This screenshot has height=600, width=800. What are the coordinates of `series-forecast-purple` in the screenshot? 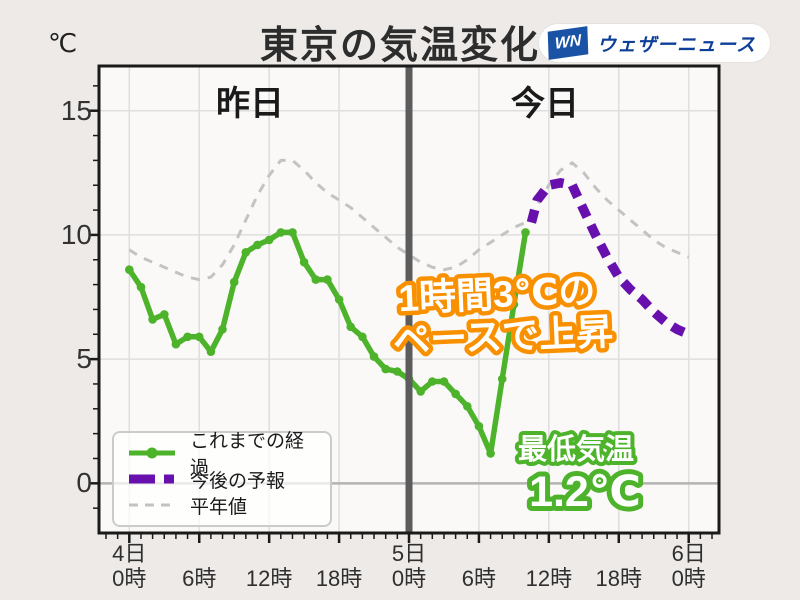 It's located at (608, 258).